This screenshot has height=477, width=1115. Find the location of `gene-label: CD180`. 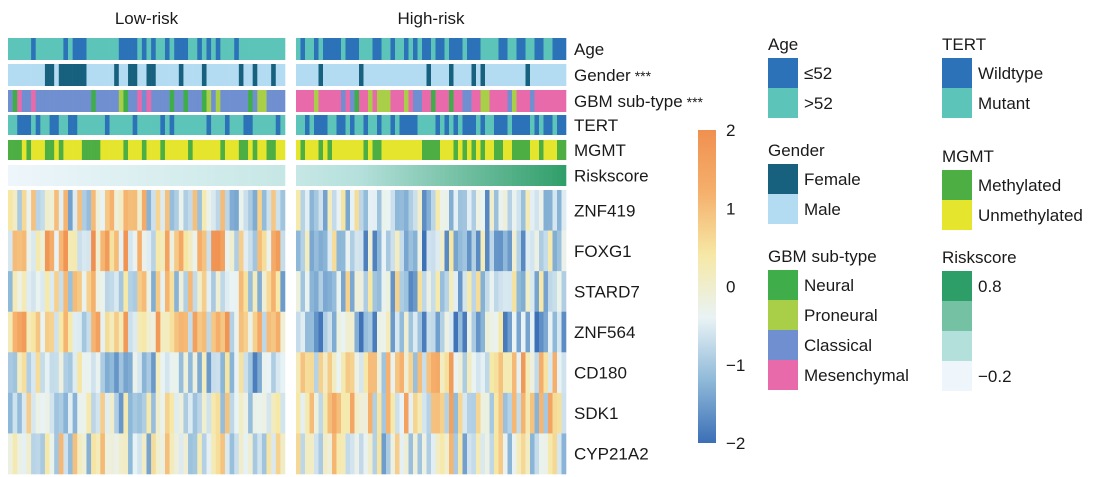

gene-label: CD180 is located at coordinates (600, 373).